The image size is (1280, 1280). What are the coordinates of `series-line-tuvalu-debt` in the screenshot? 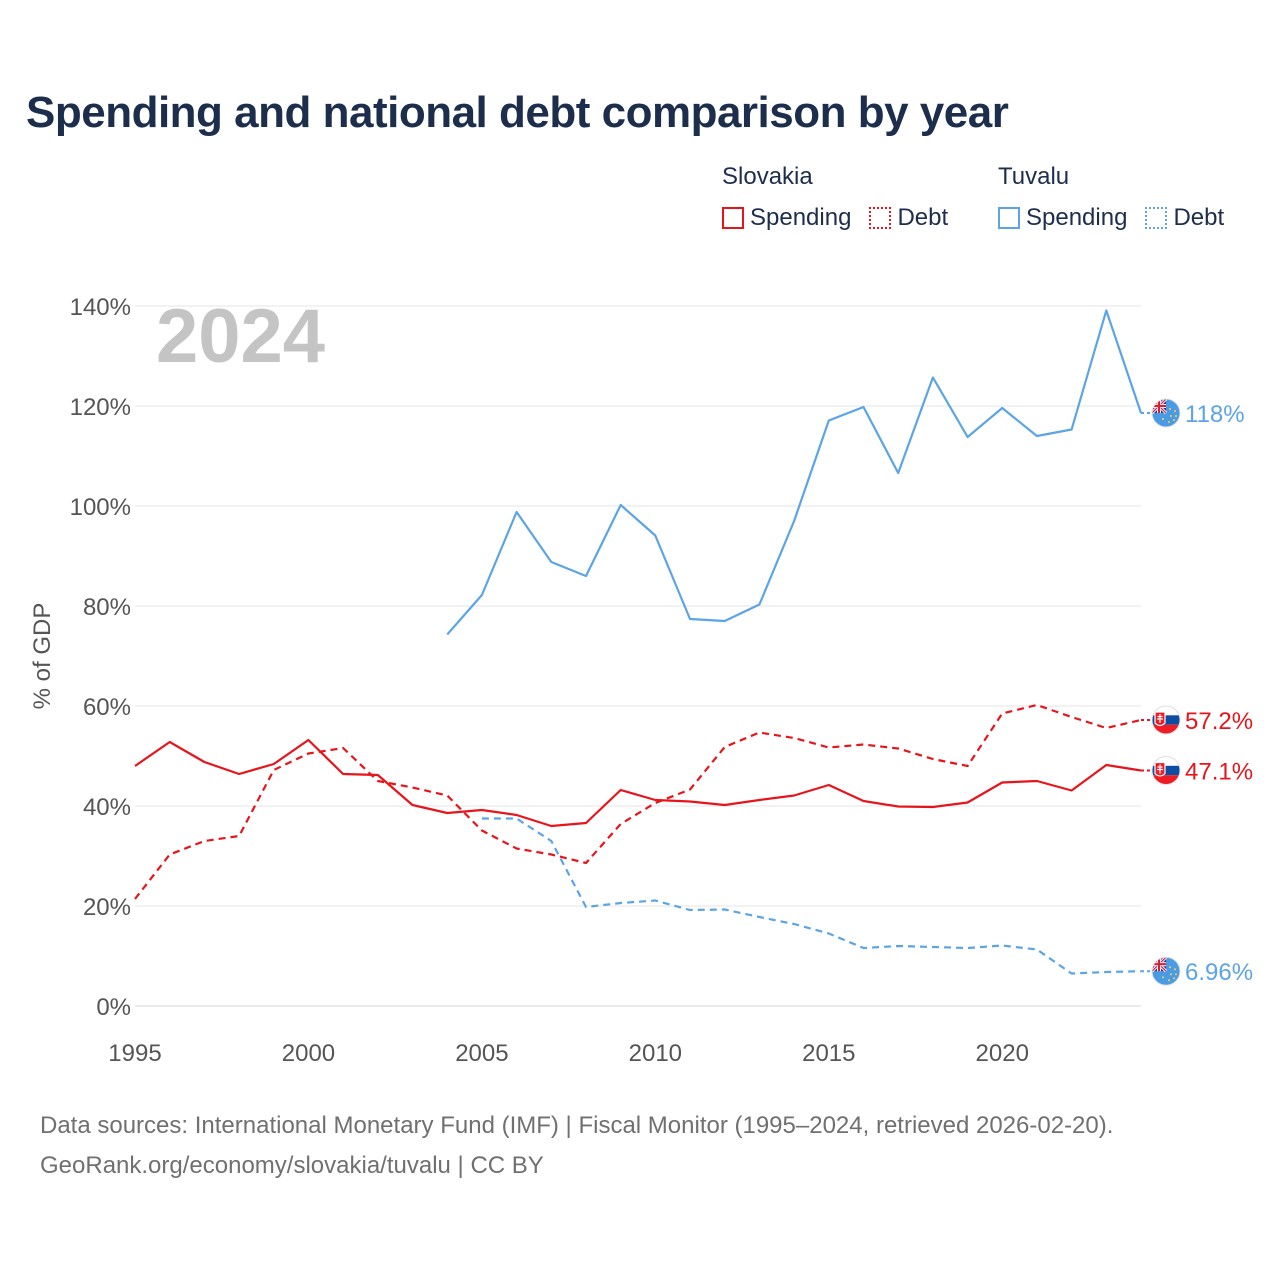 It's located at (811, 896).